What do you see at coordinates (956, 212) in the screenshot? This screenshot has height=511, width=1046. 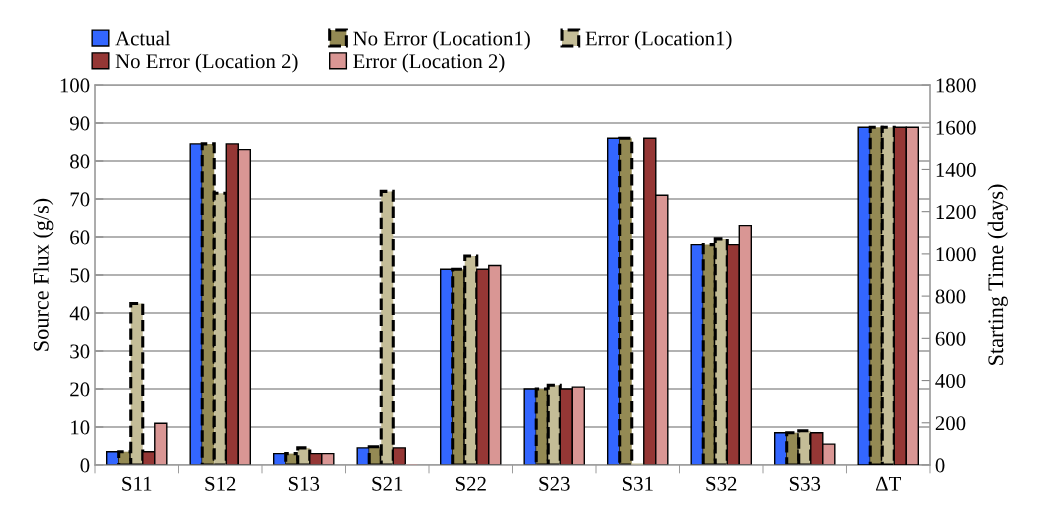 I see `y2-tick-label: 1200` at bounding box center [956, 212].